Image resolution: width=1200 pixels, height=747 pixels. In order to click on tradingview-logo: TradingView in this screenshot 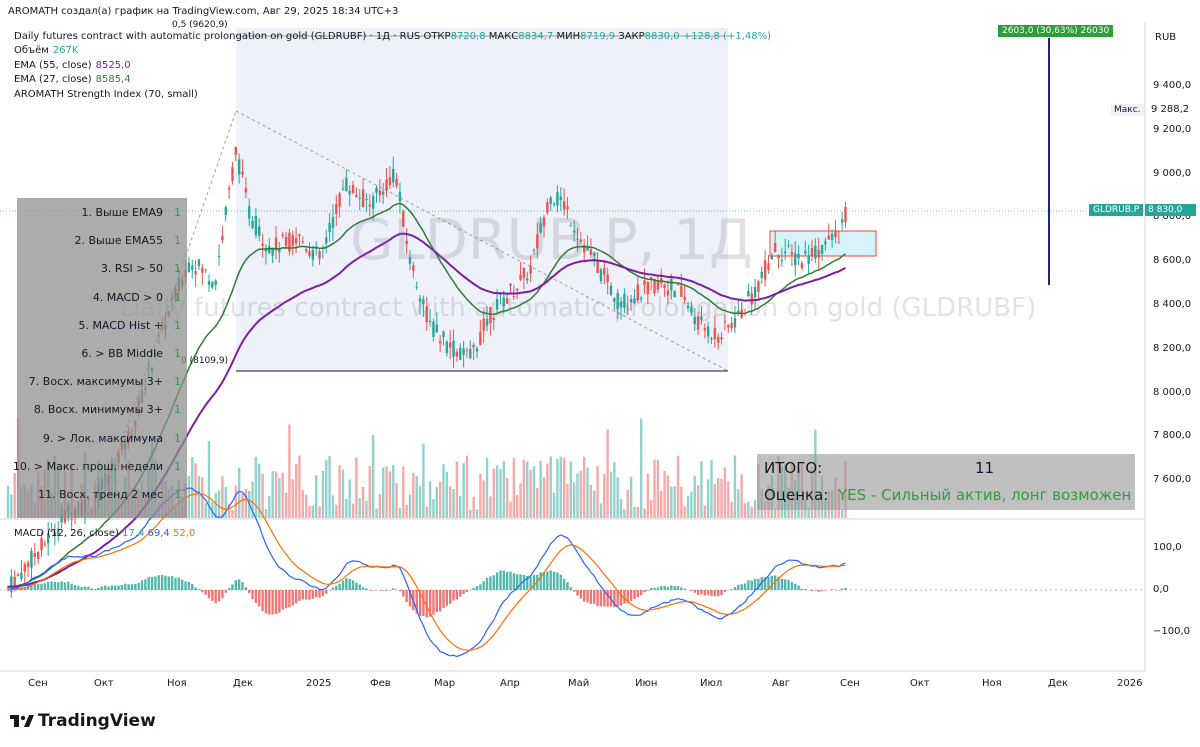, I will do `click(83, 721)`.